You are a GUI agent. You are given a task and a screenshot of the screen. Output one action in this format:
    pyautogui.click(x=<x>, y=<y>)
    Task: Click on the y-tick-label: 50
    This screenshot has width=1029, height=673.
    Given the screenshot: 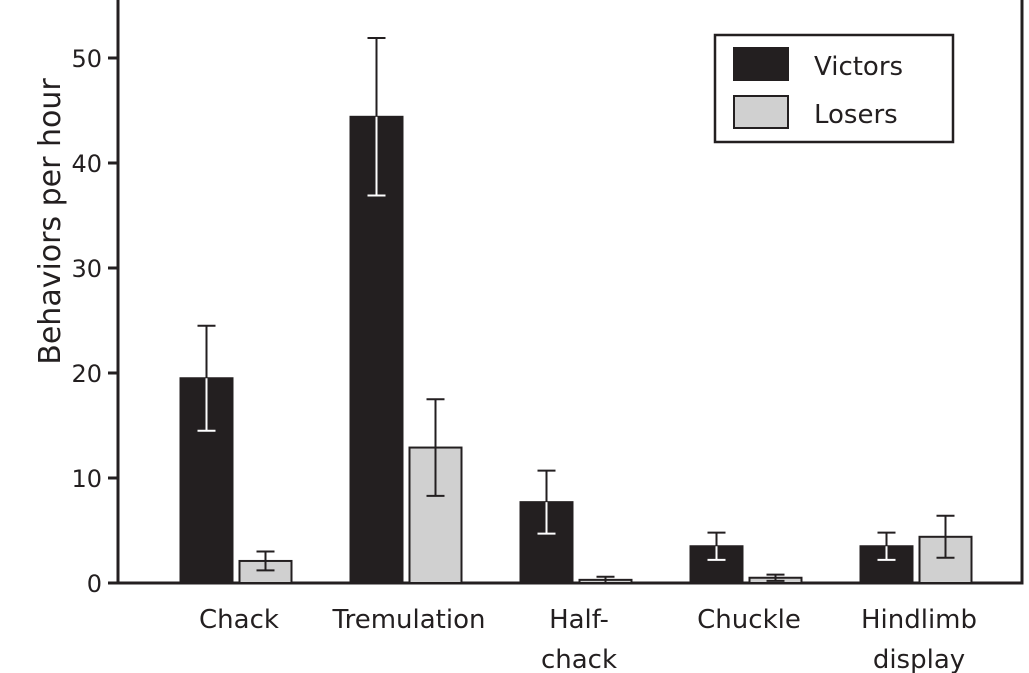 What is the action you would take?
    pyautogui.click(x=86, y=59)
    